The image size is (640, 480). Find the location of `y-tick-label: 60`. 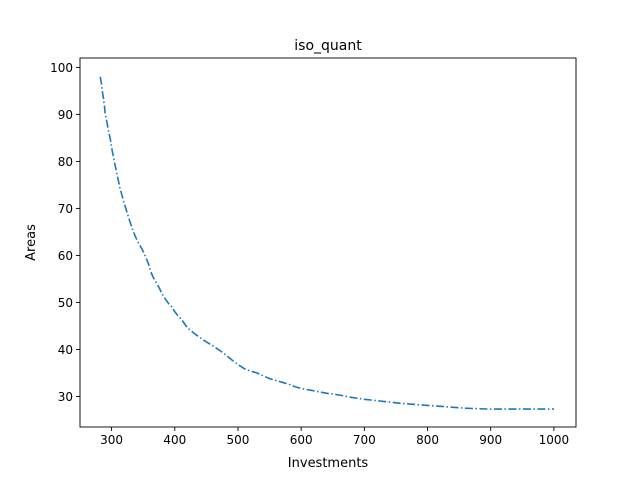

y-tick-label: 60 is located at coordinates (65, 256).